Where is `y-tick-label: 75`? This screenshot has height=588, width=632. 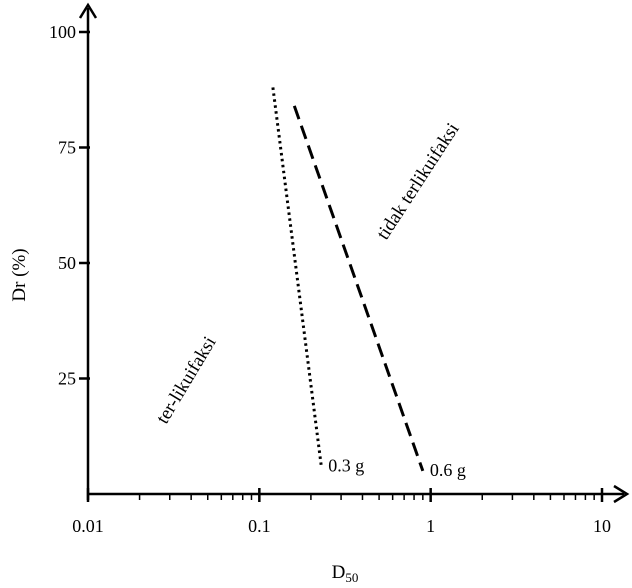
y-tick-label: 75 is located at coordinates (67, 148).